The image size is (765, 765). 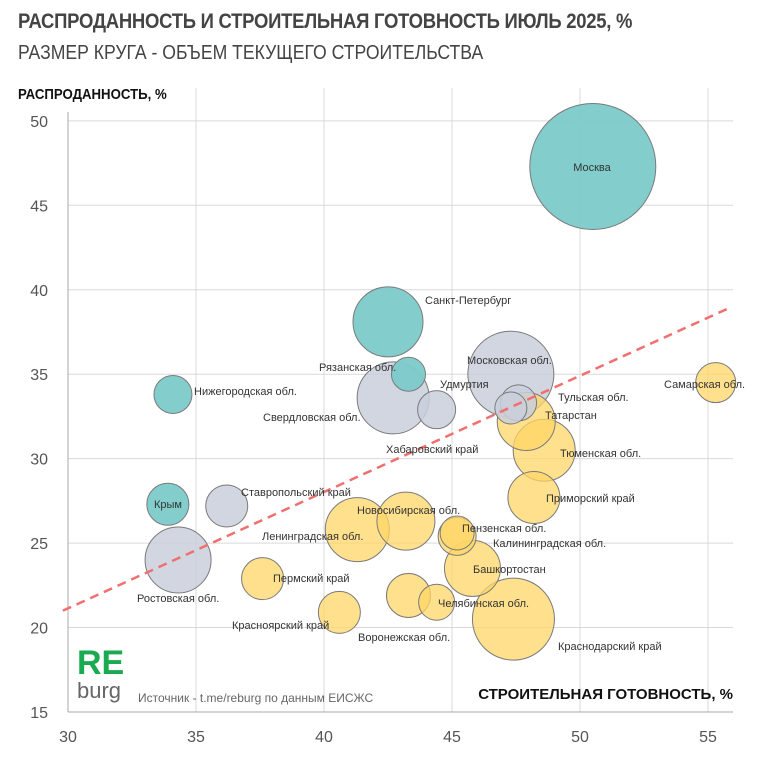 What do you see at coordinates (324, 737) in the screenshot?
I see `x-tick-label: 40` at bounding box center [324, 737].